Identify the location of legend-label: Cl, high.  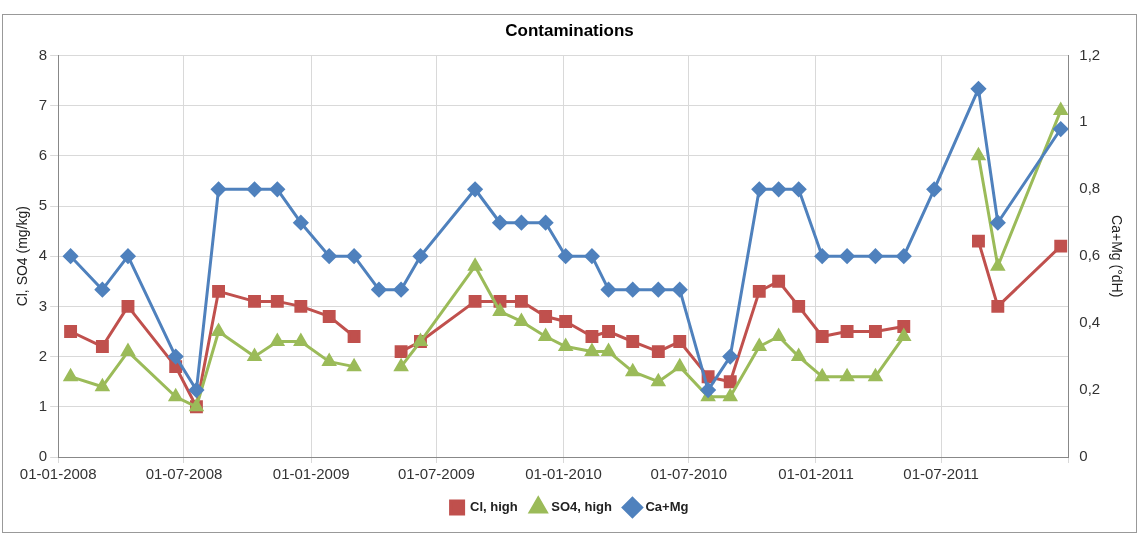
(494, 507).